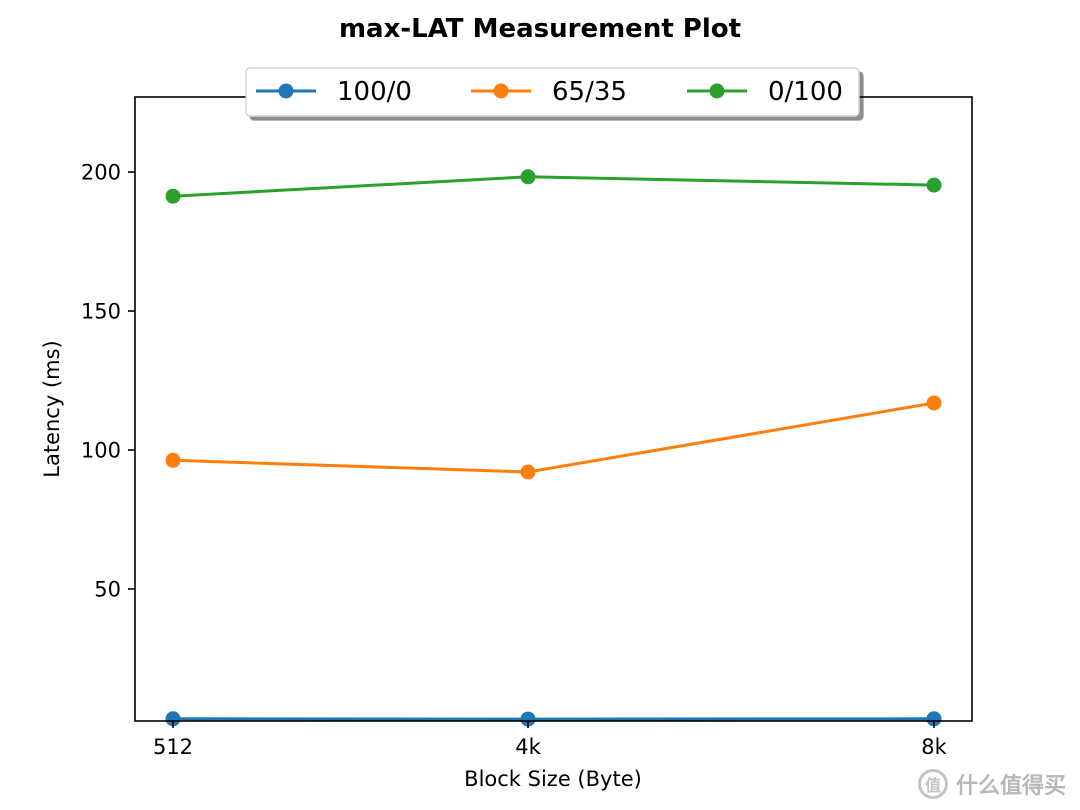 The image size is (1080, 810). I want to click on legend-entry: 100/0, so click(334, 92).